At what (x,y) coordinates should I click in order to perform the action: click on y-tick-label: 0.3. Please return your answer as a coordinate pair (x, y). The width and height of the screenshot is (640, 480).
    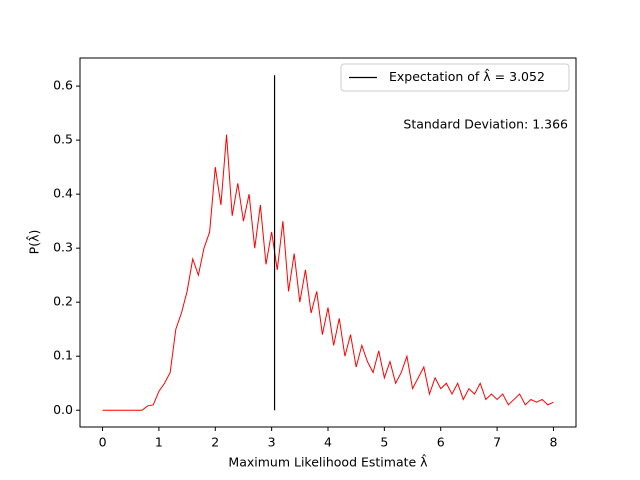
    Looking at the image, I should click on (63, 247).